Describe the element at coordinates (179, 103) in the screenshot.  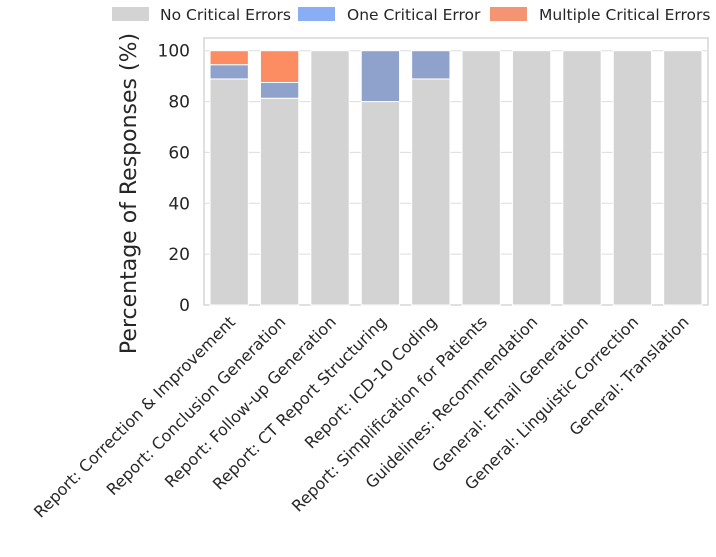
I see `y-tick-label-80: 80` at that location.